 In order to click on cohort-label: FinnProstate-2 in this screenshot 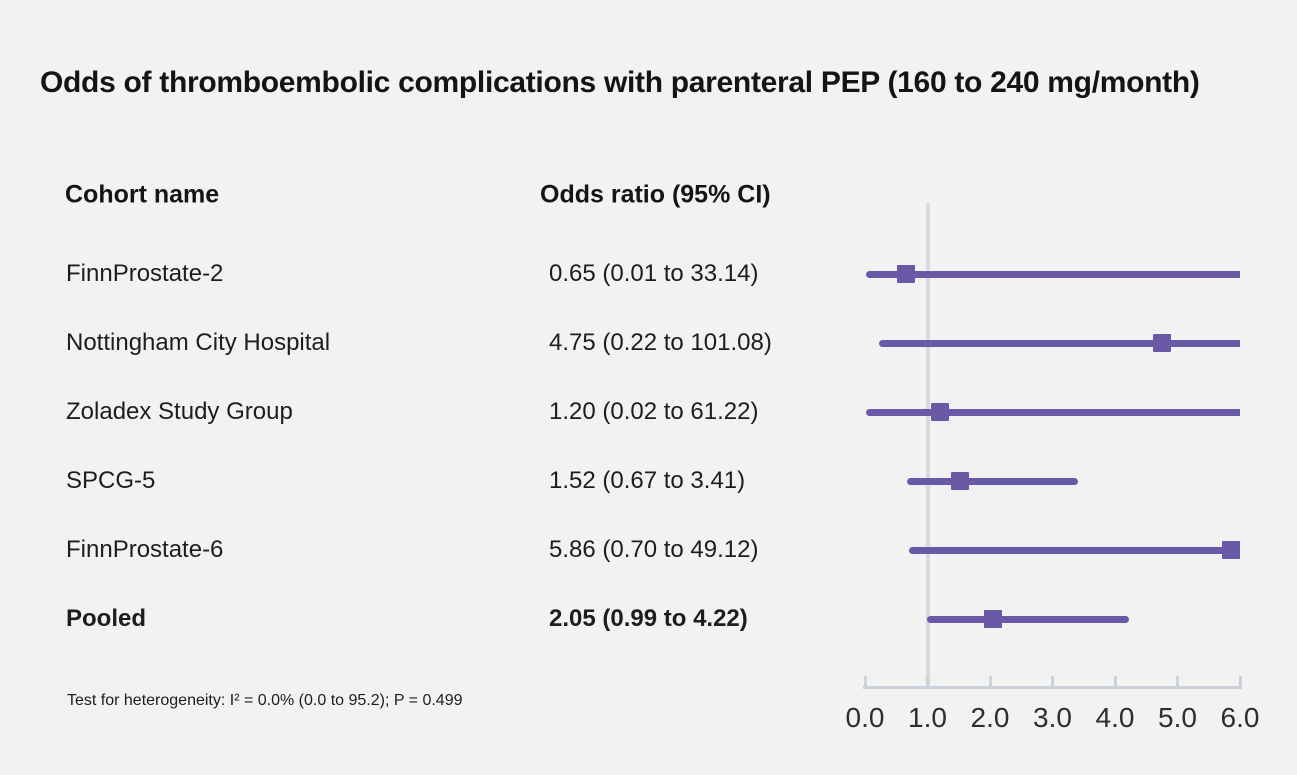, I will do `click(145, 273)`.